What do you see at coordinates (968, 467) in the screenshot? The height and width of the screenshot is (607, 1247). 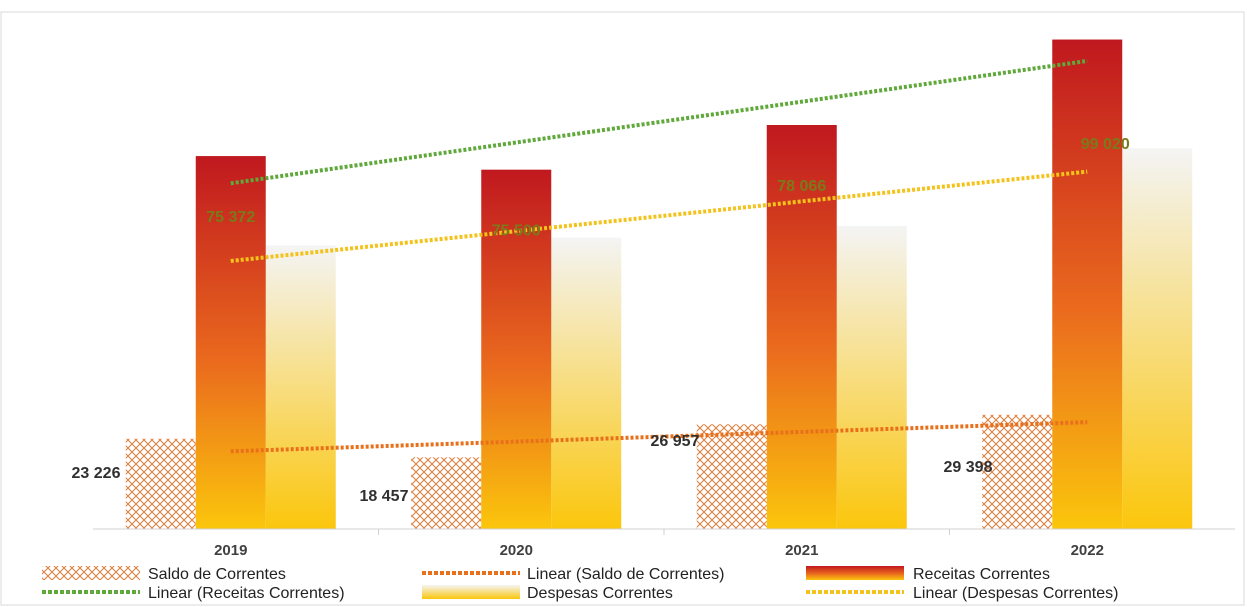 I see `data-label-saldo-2022: 29 398` at bounding box center [968, 467].